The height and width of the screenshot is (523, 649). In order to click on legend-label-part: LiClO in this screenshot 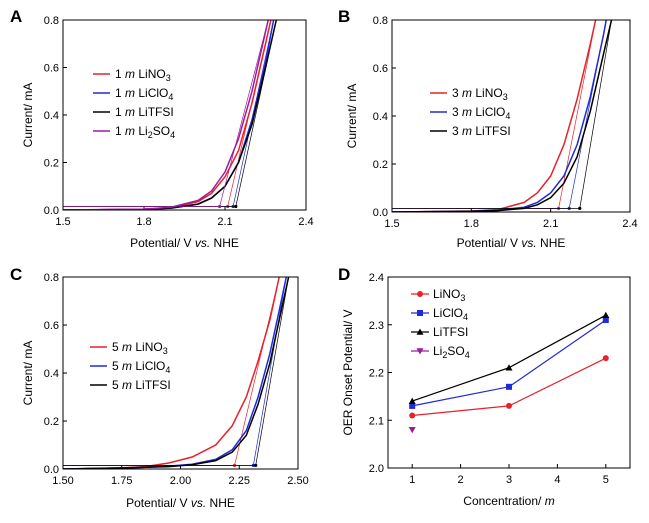, I will do `click(488, 112)`.